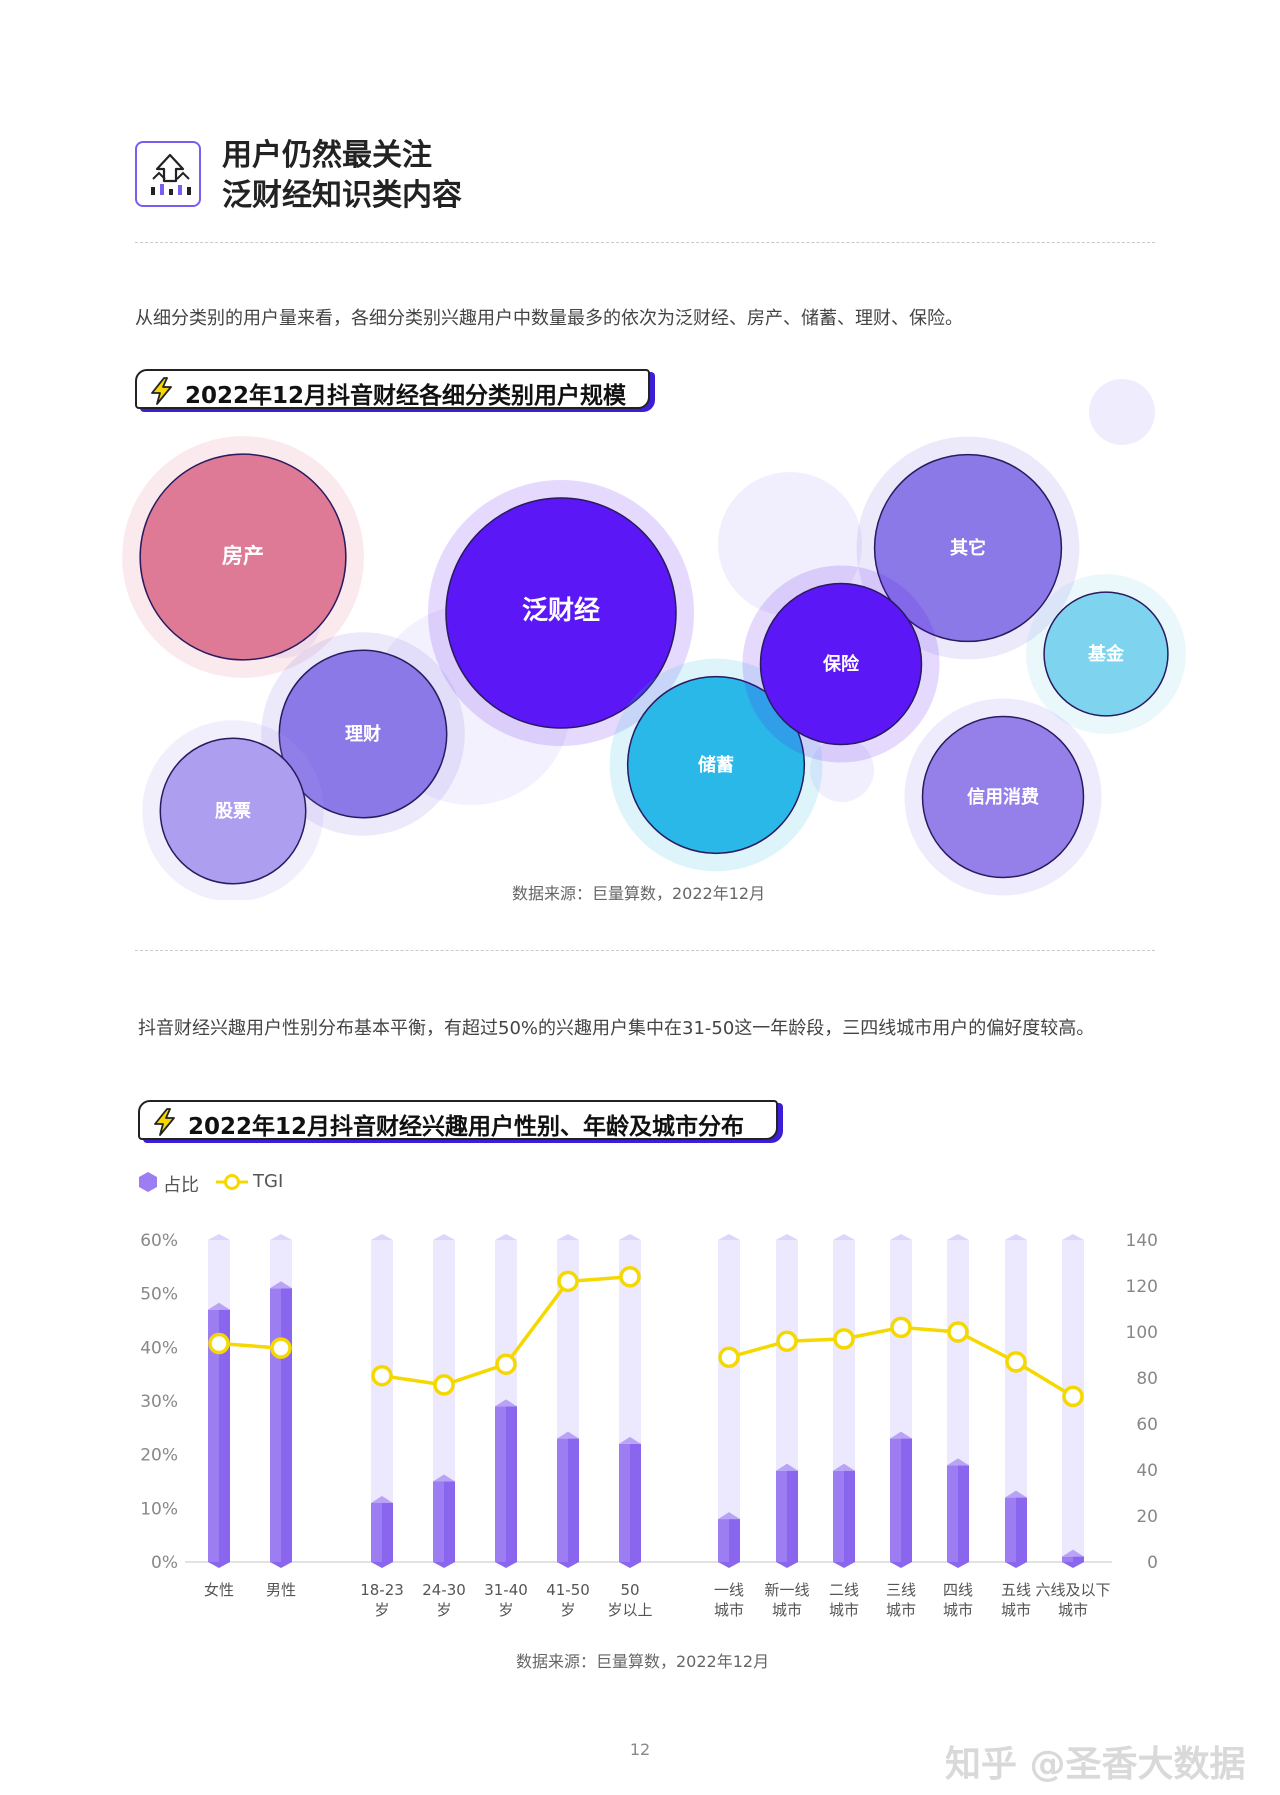 Image resolution: width=1280 pixels, height=1795 pixels. I want to click on x-tick-label: 新一线, so click(786, 1590).